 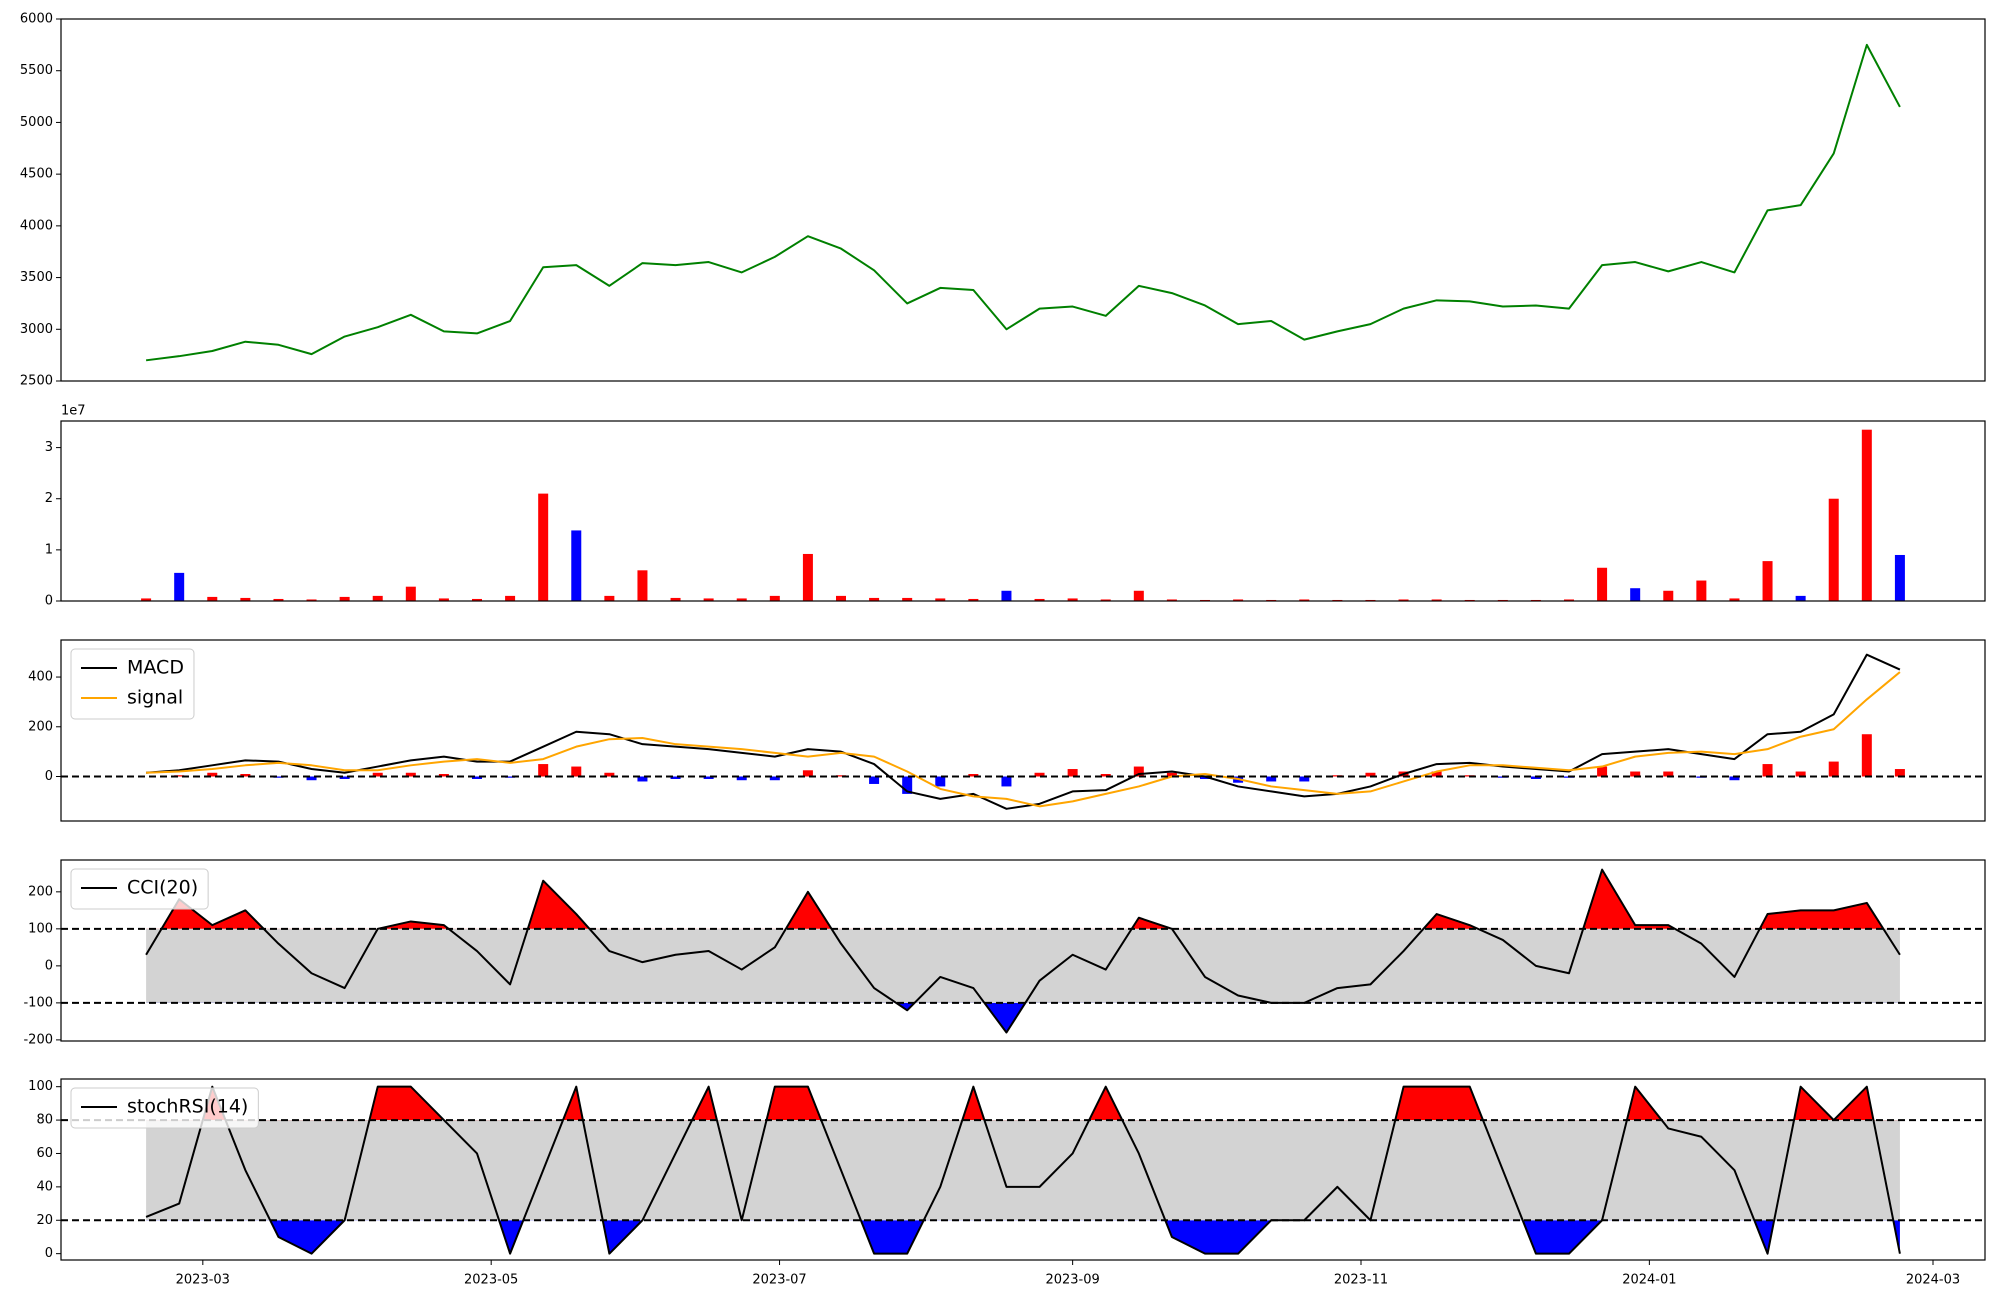 What do you see at coordinates (49, 447) in the screenshot?
I see `y-tick-label: 3` at bounding box center [49, 447].